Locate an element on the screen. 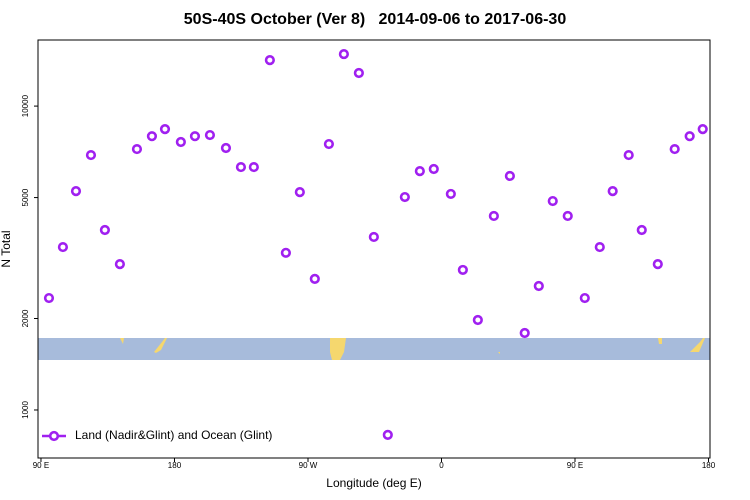 This screenshot has width=750, height=500. y-tick-label: 2000 is located at coordinates (25, 318).